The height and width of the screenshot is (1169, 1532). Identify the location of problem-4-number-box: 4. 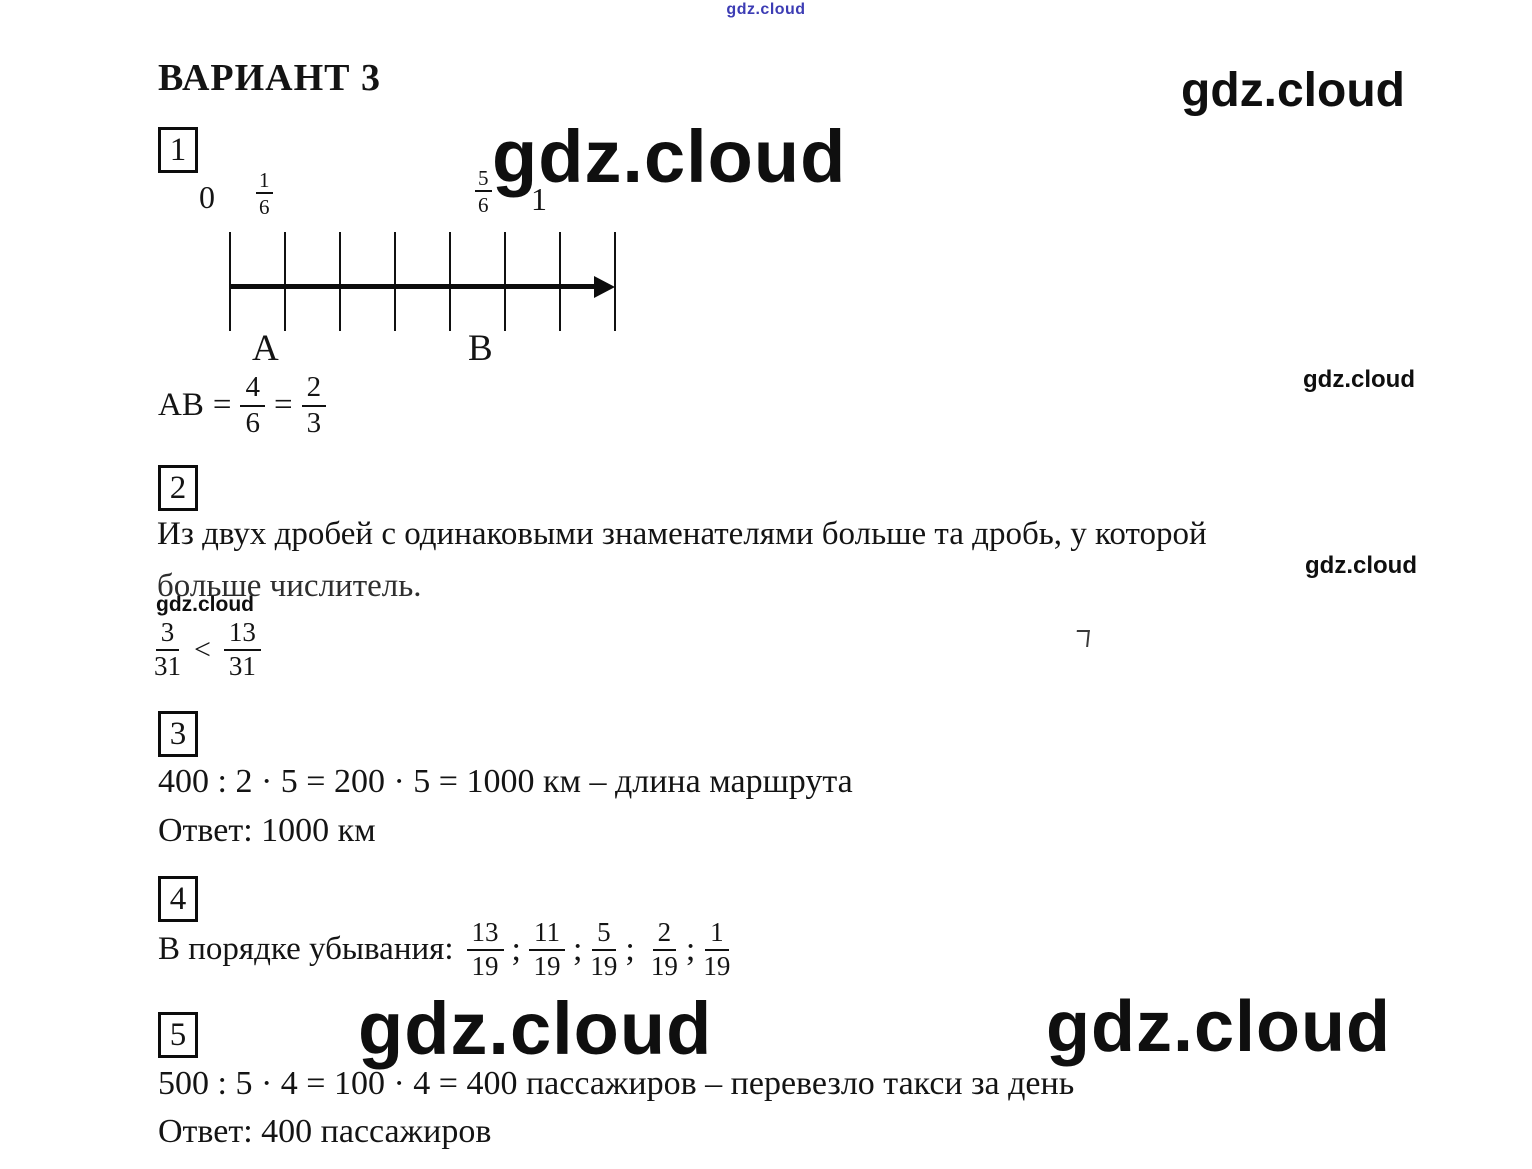
(178, 899).